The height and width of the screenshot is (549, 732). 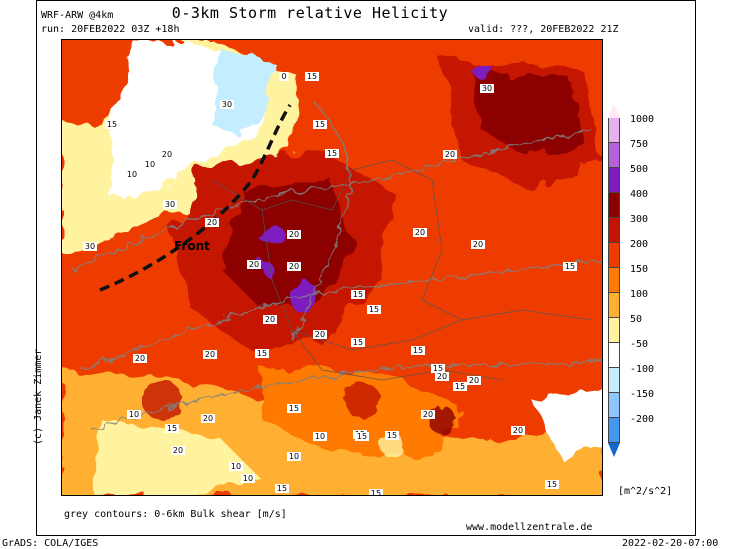 I want to click on field-purple-d, so click(x=482, y=70).